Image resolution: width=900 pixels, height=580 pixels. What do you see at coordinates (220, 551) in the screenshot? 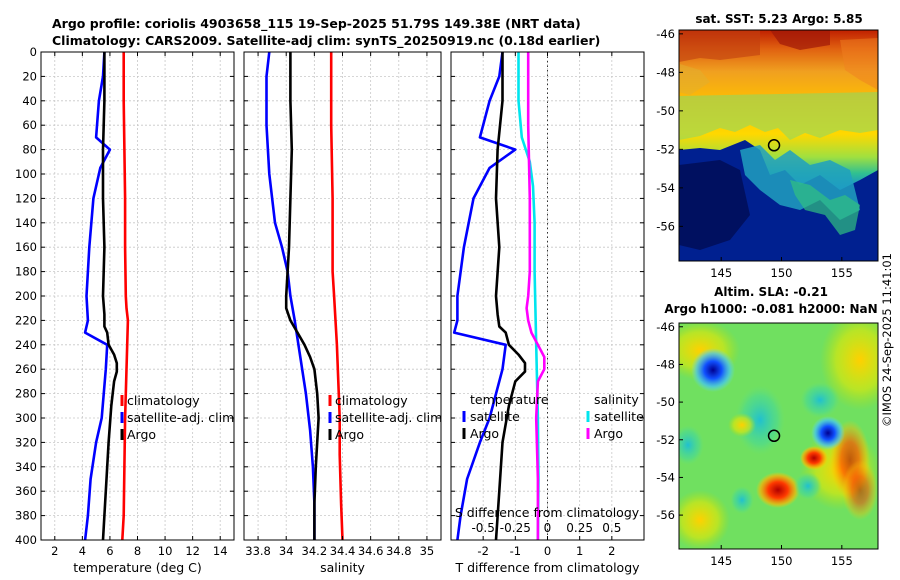
I see `x-tick-label: 14` at bounding box center [220, 551].